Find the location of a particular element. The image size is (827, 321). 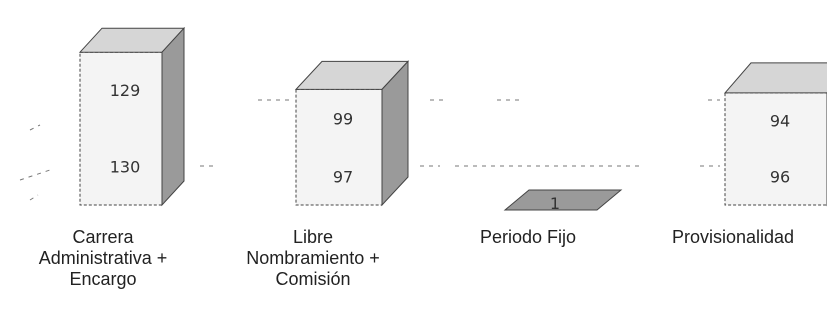

bar-top is located at coordinates (775, 78).